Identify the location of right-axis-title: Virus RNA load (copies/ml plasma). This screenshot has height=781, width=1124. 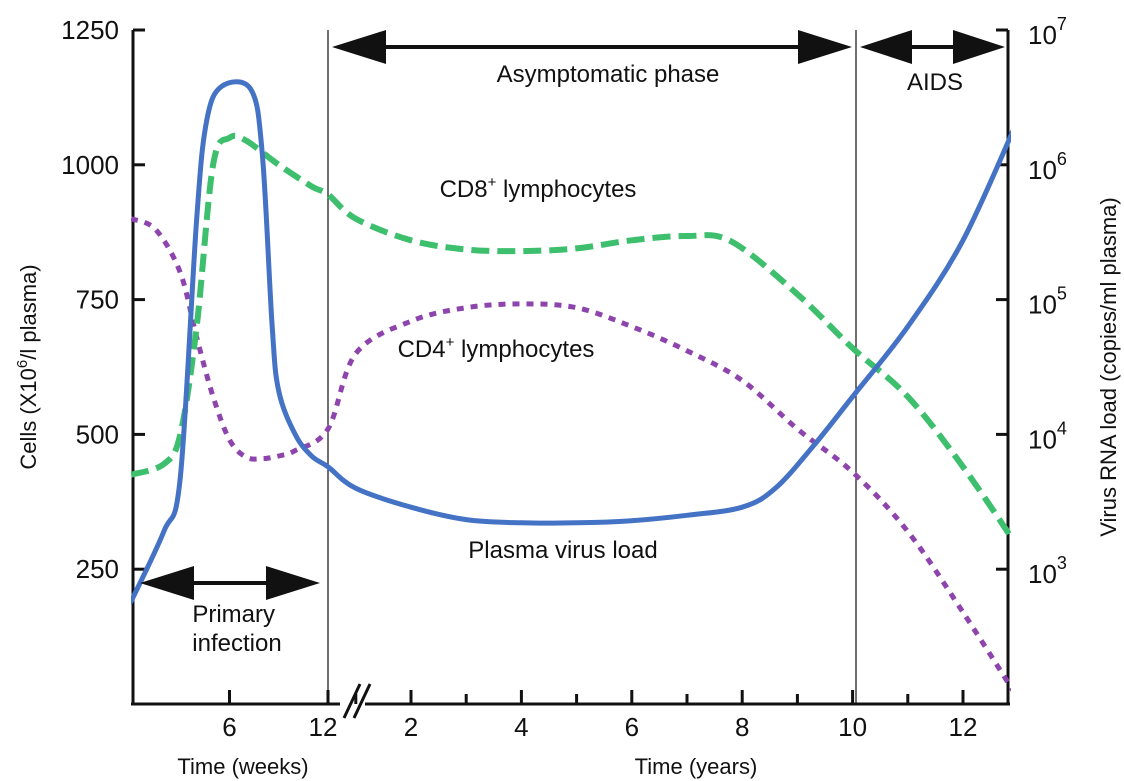
(1108, 367).